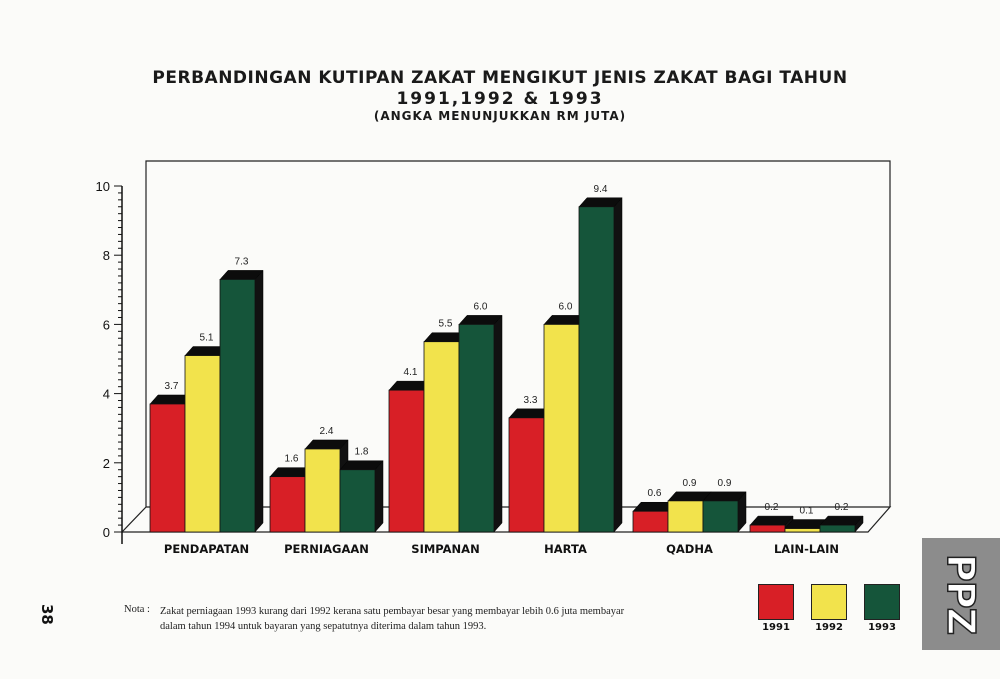 The height and width of the screenshot is (679, 1000). What do you see at coordinates (237, 406) in the screenshot?
I see `bar-pendapatan-1993` at bounding box center [237, 406].